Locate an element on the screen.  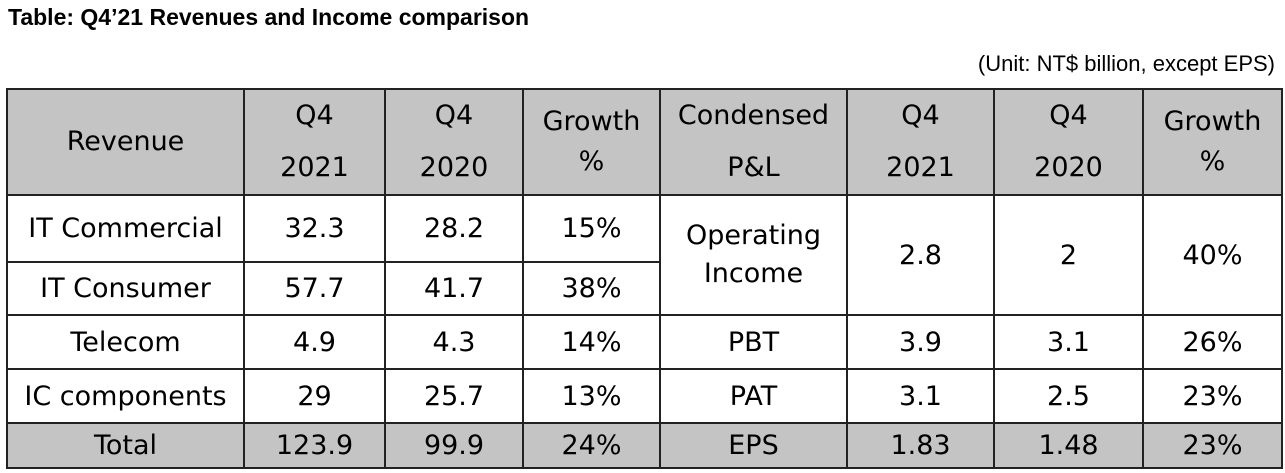
header-q4-2020-line2: 2020 is located at coordinates (454, 167).